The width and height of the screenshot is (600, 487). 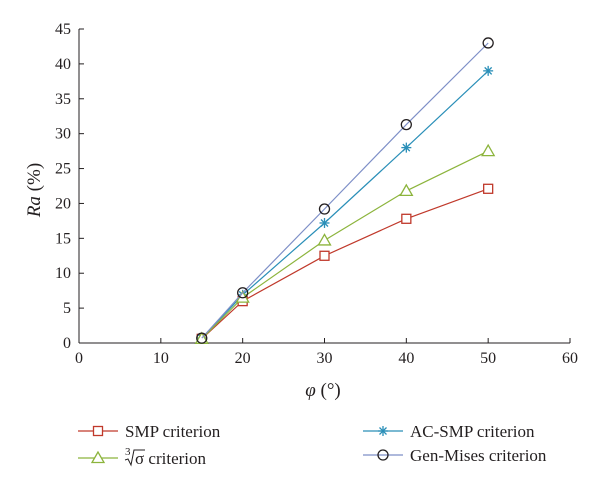 I want to click on y-tick-label: 35, so click(x=63, y=99).